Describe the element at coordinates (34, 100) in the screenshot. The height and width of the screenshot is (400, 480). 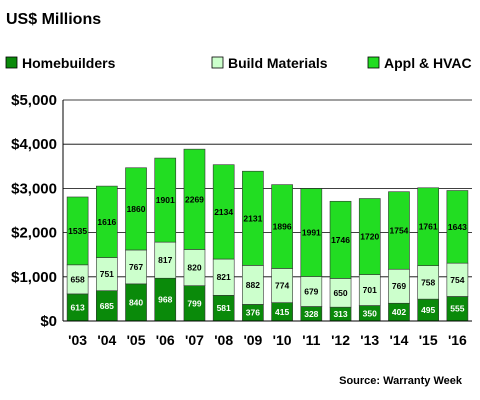
I see `y-tick-label-5: $5,000` at that location.